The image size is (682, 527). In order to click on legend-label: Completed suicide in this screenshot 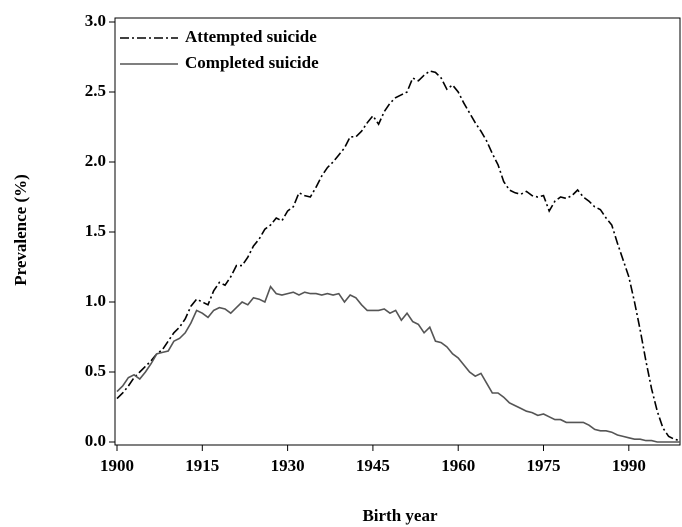, I will do `click(252, 62)`.